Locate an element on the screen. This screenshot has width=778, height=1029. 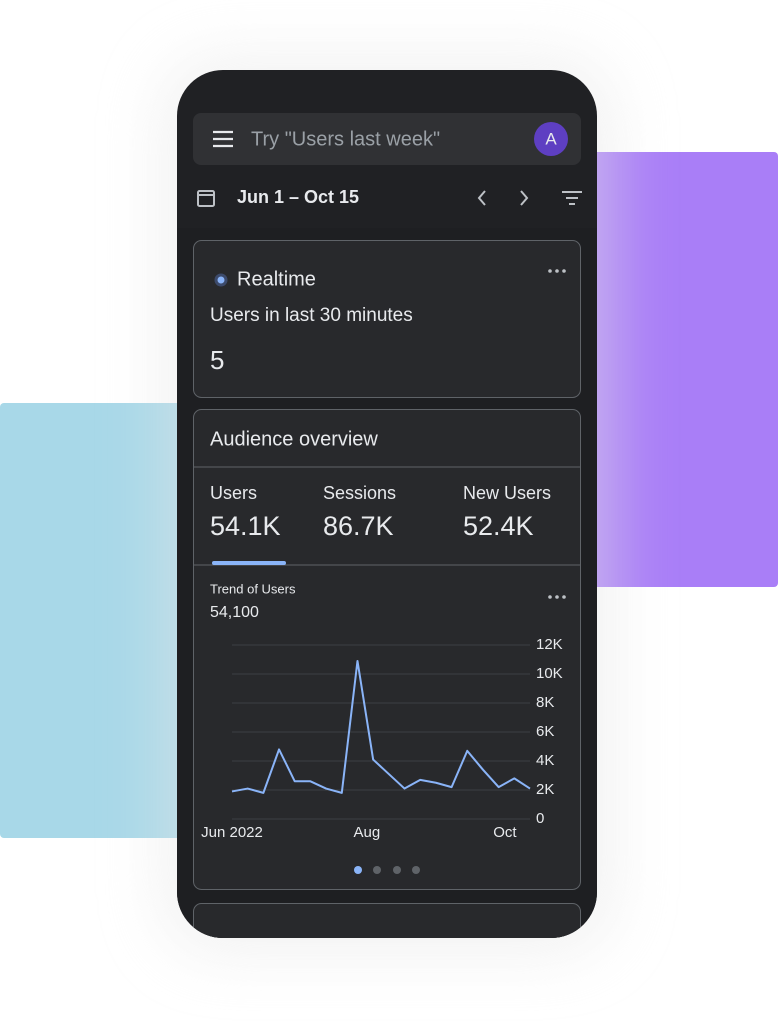
realtime-card is located at coordinates (387, 319).